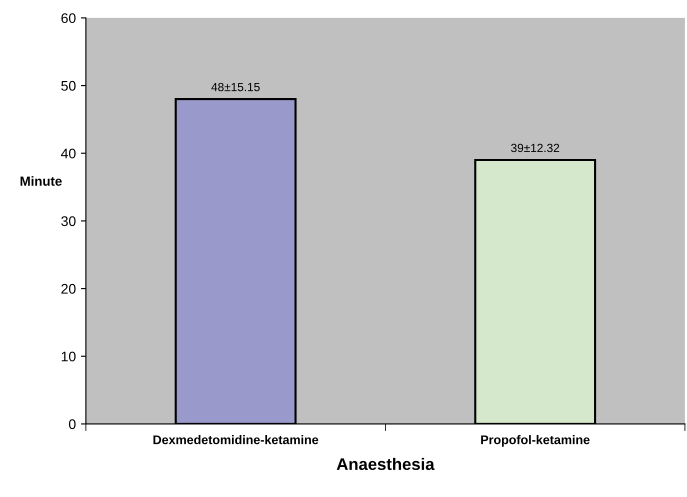 Image resolution: width=687 pixels, height=497 pixels. What do you see at coordinates (72, 424) in the screenshot?
I see `y-tick-label: 0` at bounding box center [72, 424].